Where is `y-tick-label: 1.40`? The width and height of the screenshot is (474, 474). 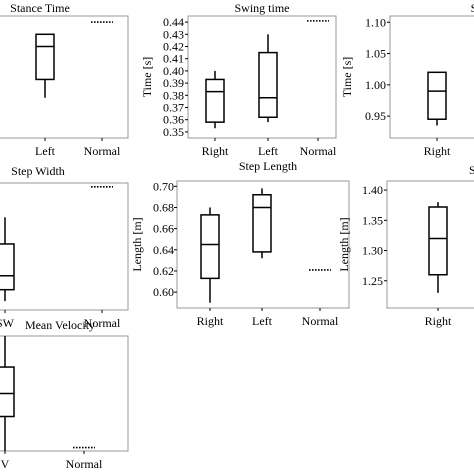 y-tick-label: 1.40 is located at coordinates (372, 190).